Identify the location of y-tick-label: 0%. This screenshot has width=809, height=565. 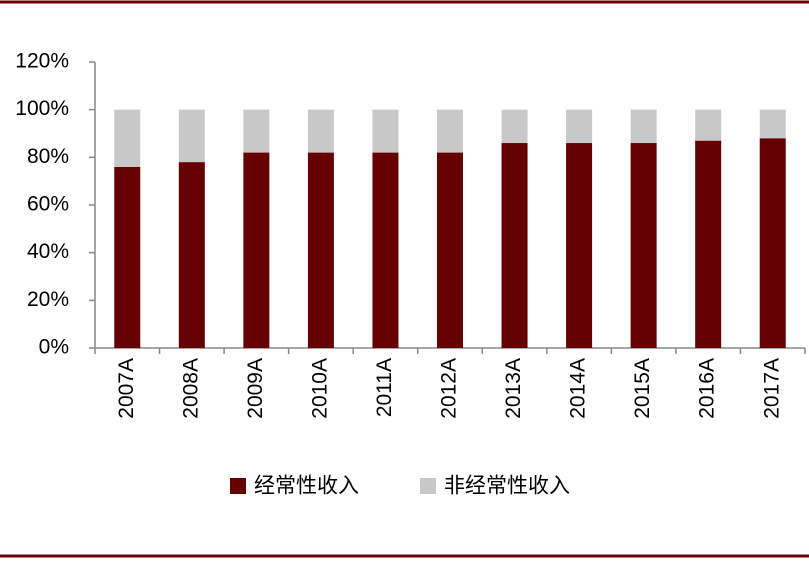
(54, 347).